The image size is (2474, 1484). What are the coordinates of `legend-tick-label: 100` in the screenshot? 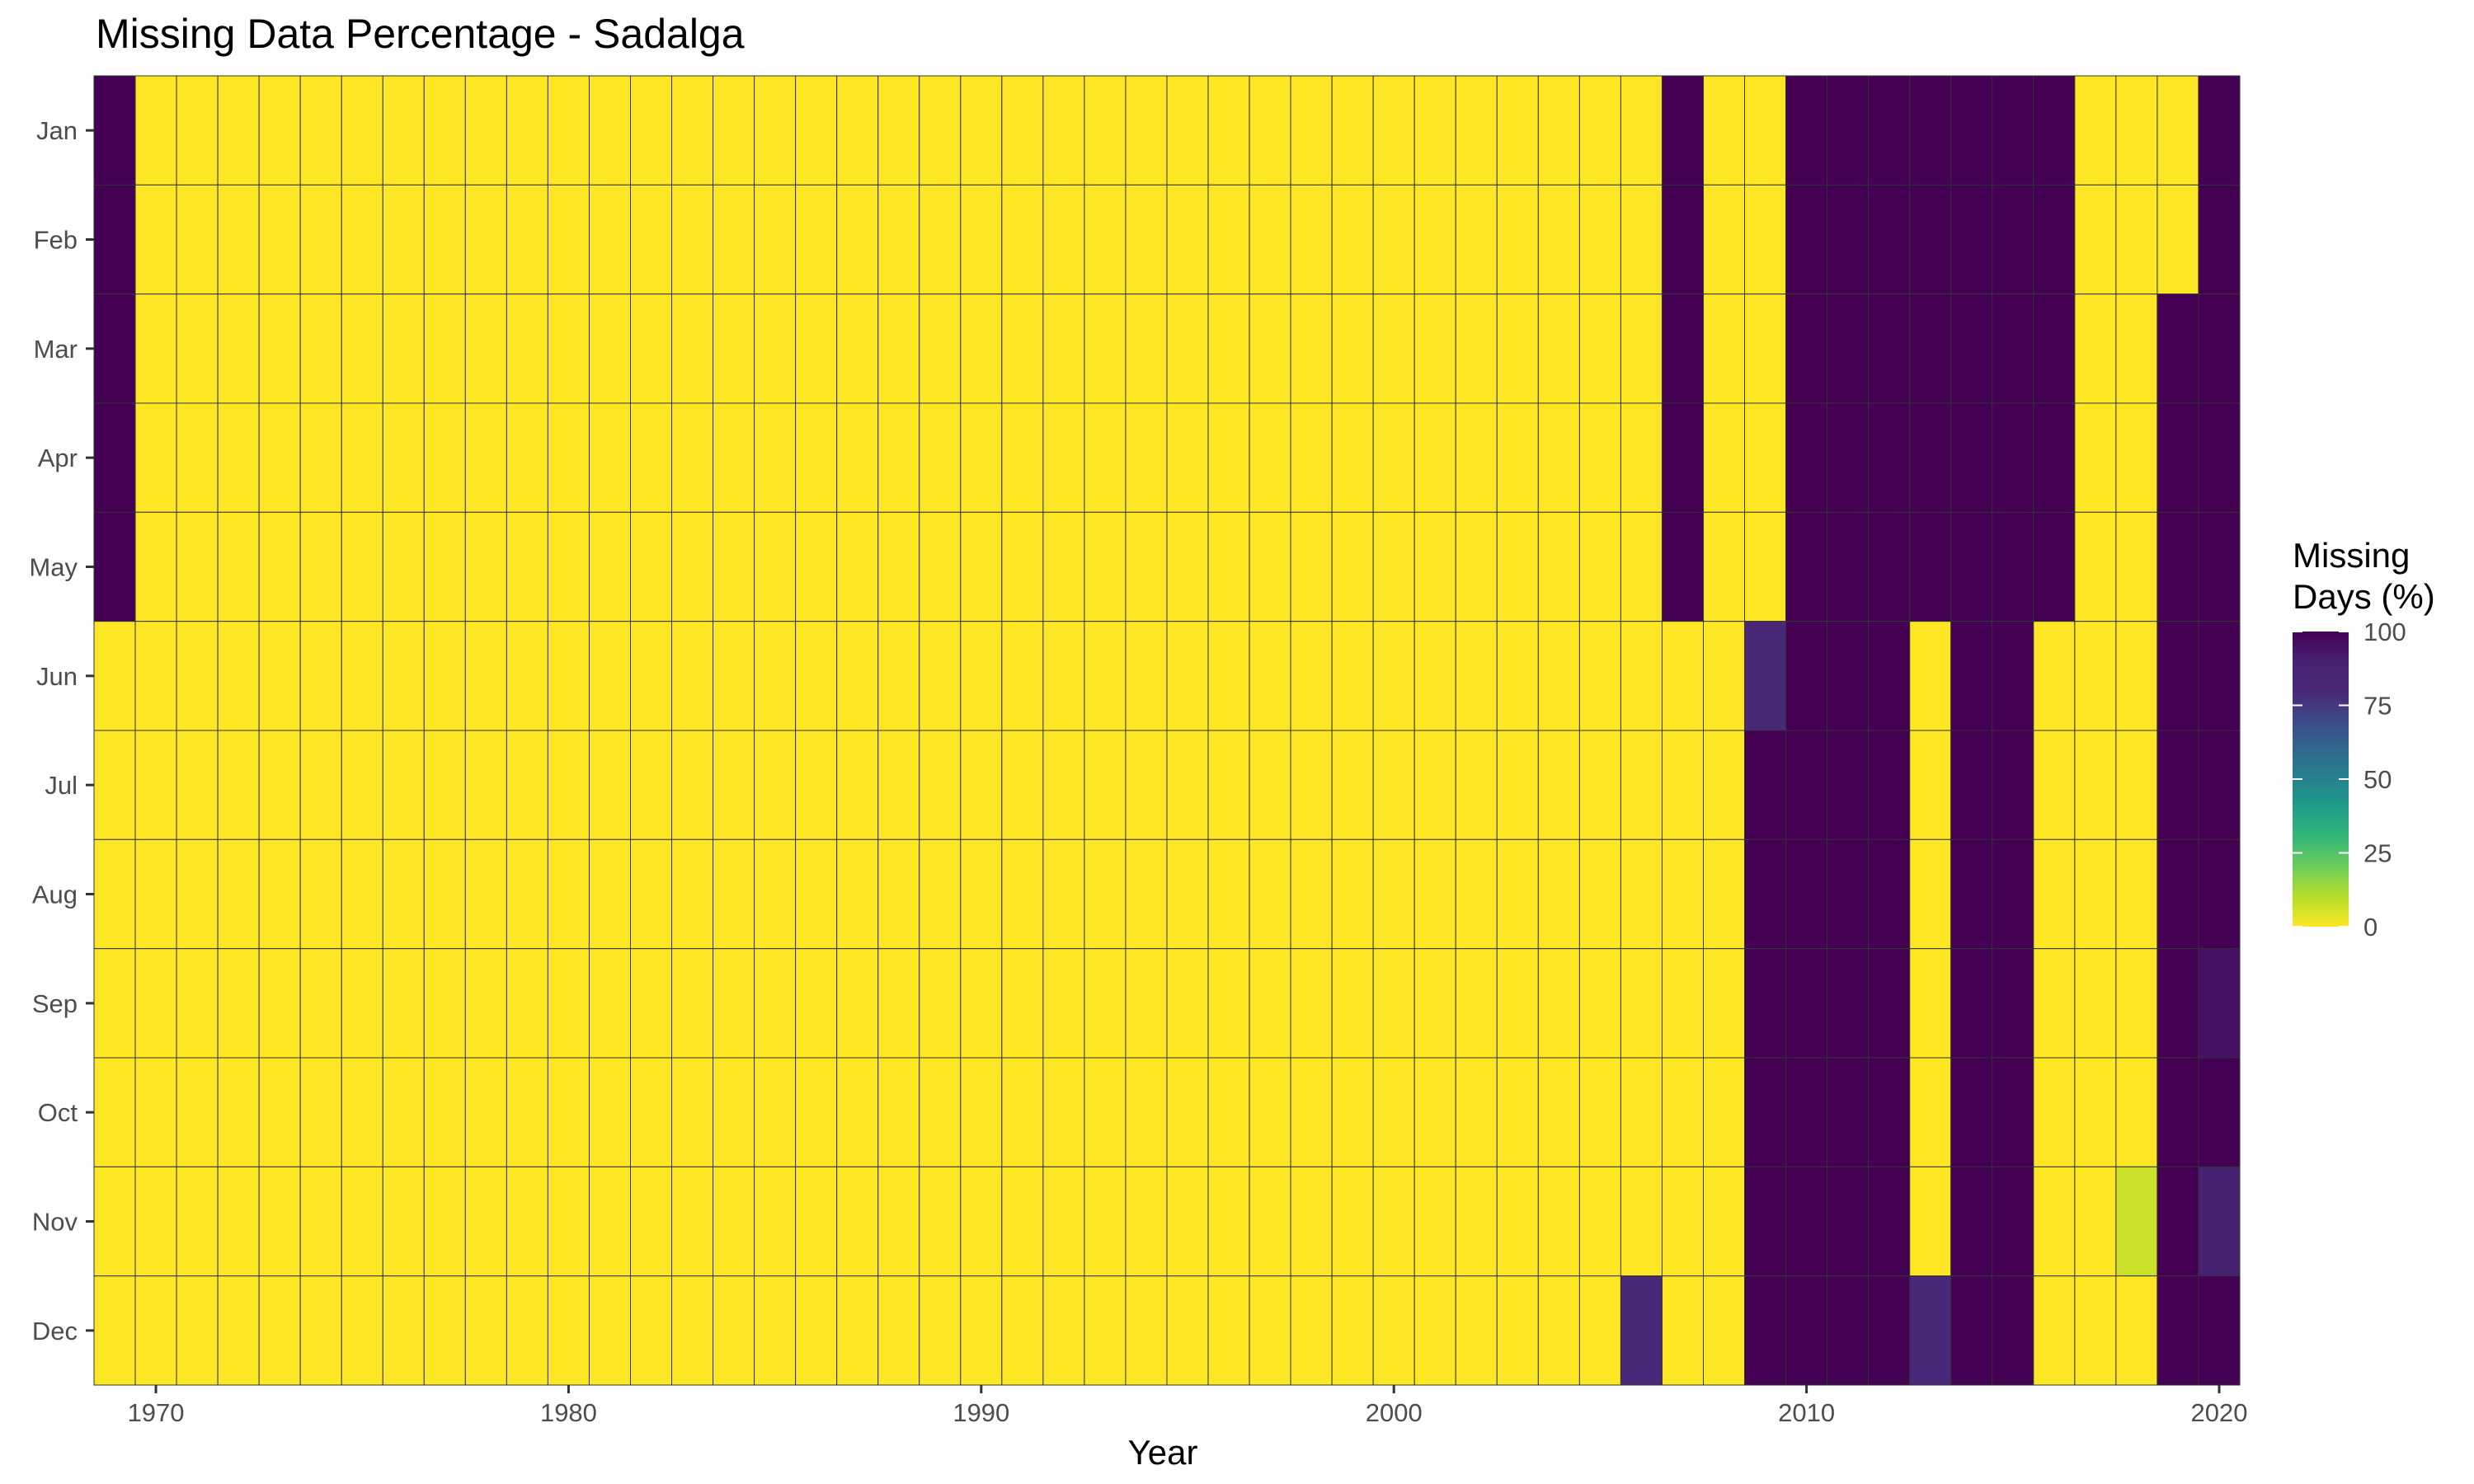 It's located at (2384, 632).